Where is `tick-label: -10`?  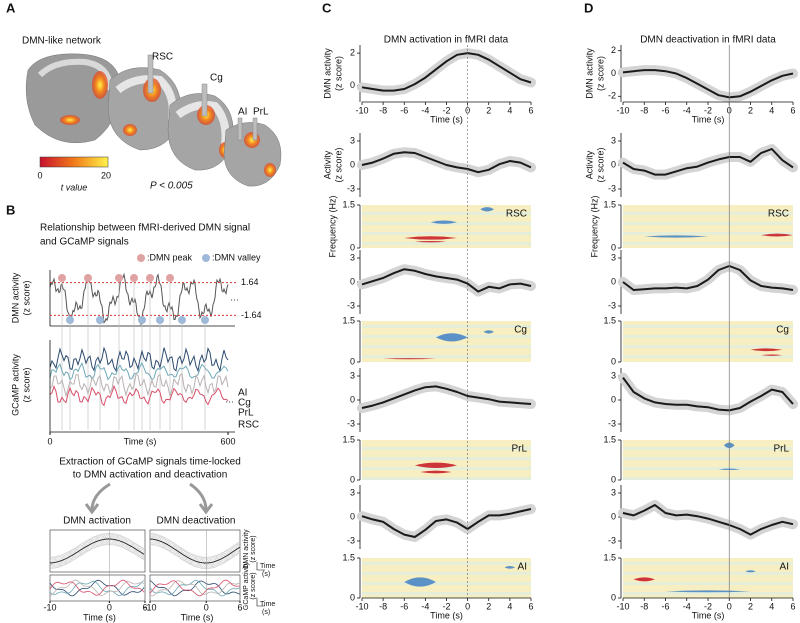
tick-label: -10 is located at coordinates (149, 607).